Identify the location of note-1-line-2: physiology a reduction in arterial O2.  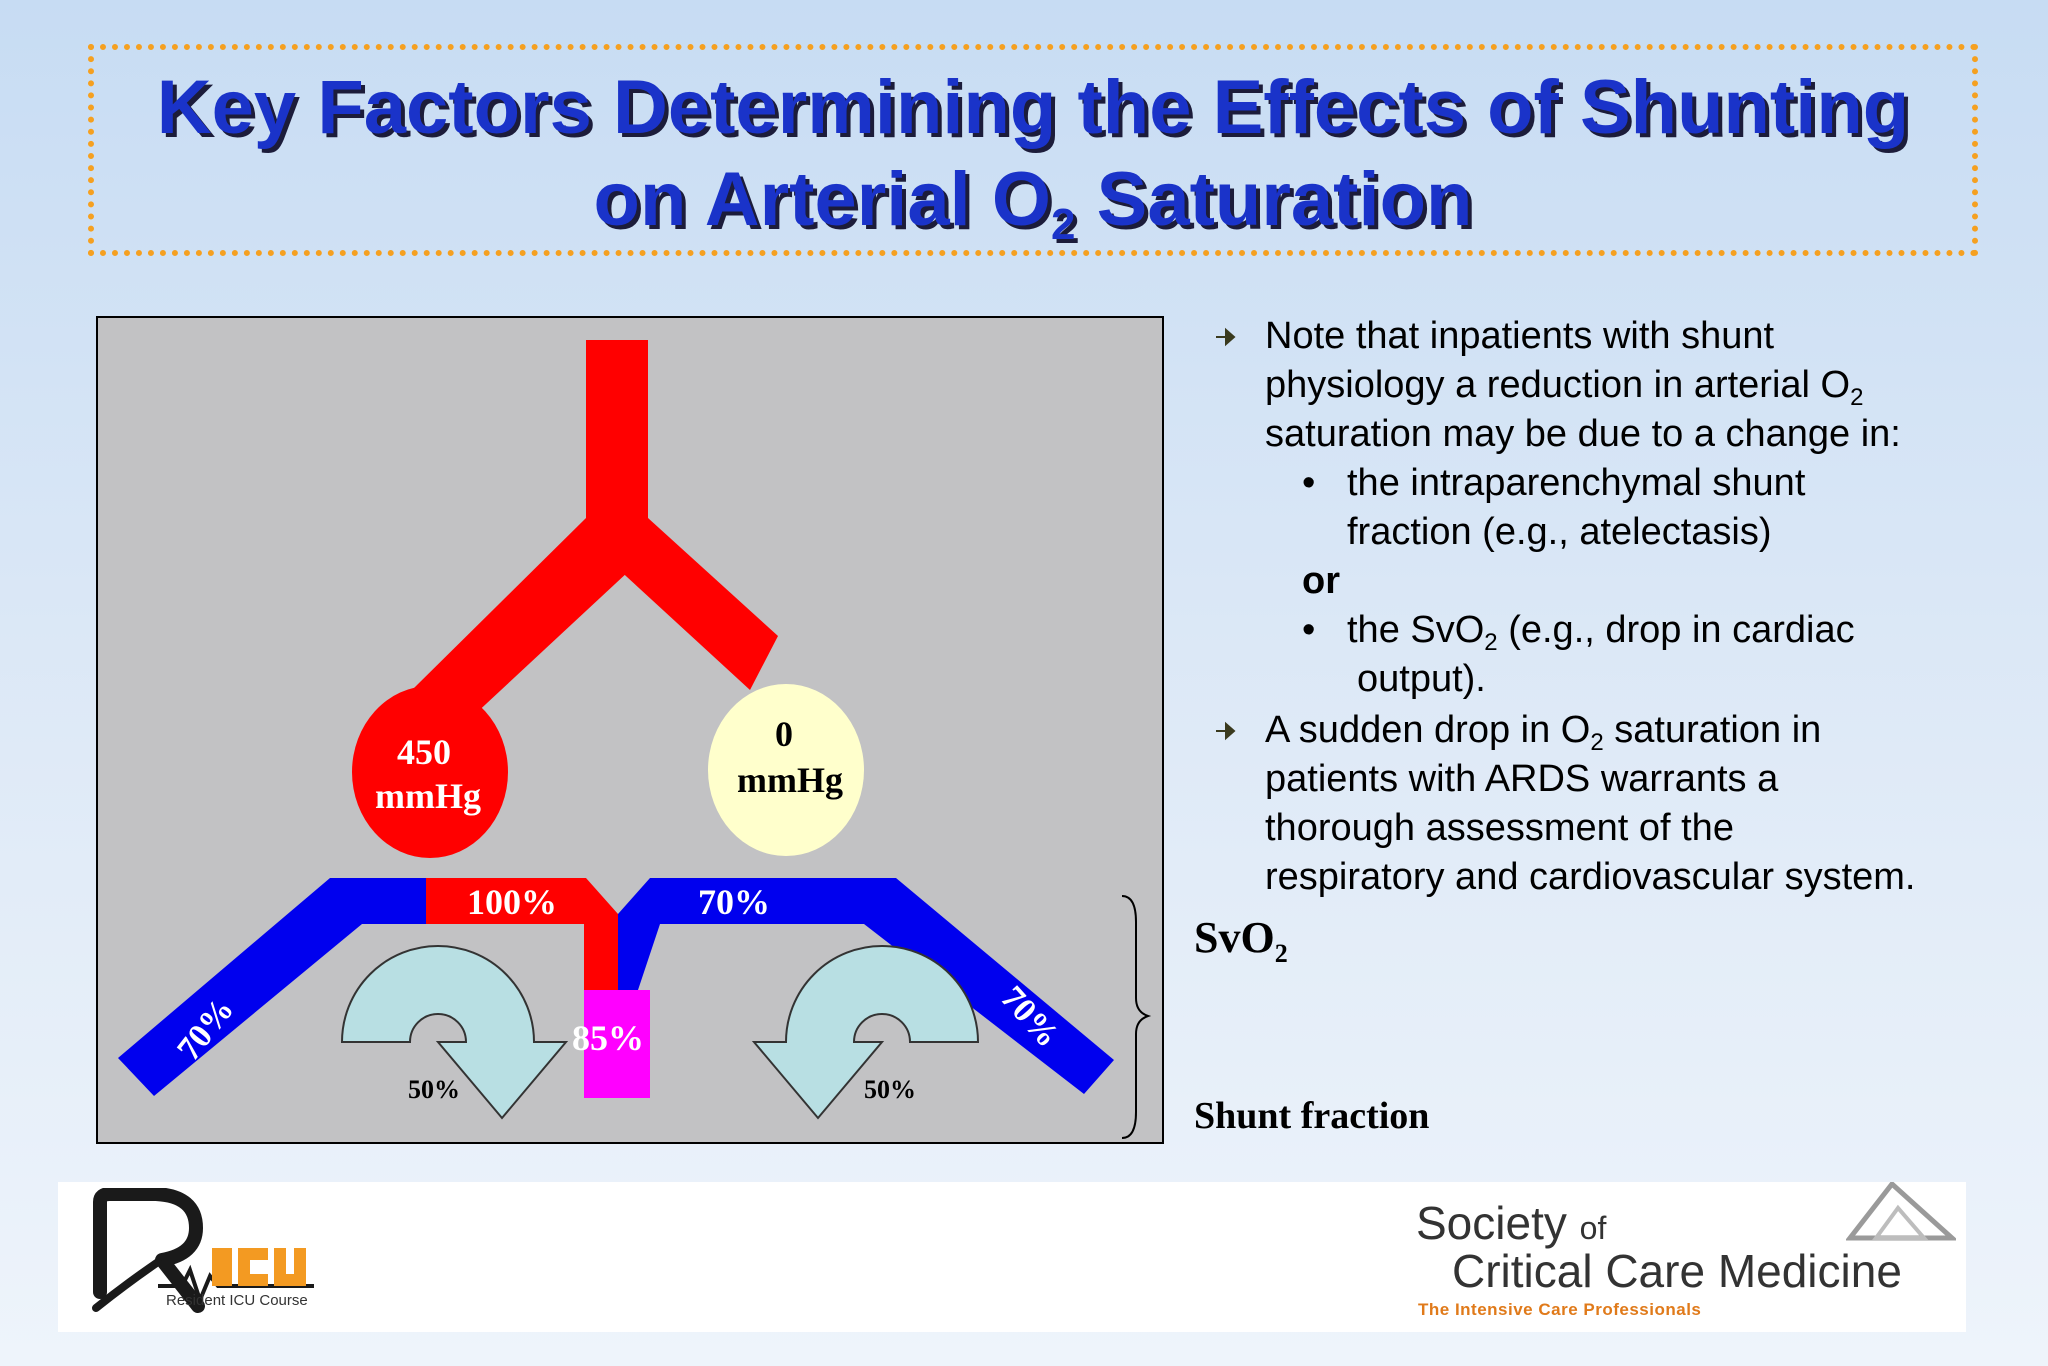
(1638, 385).